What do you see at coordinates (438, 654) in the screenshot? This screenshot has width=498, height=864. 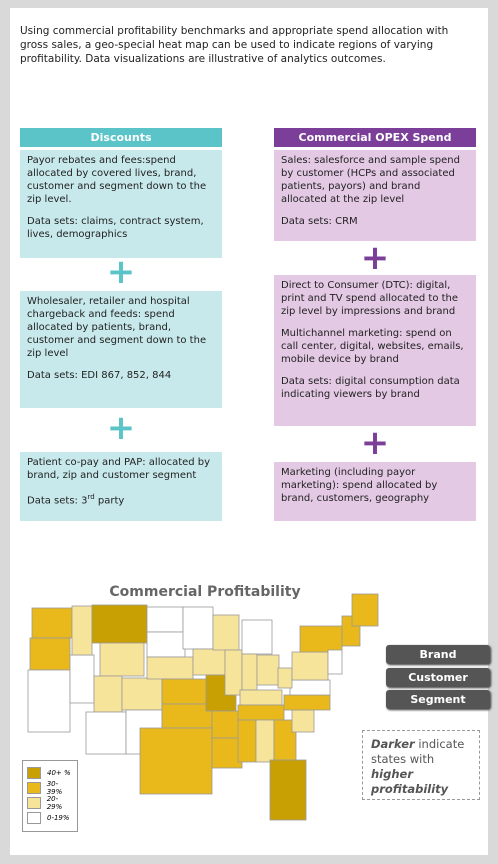 I see `brand-button: Brand` at bounding box center [438, 654].